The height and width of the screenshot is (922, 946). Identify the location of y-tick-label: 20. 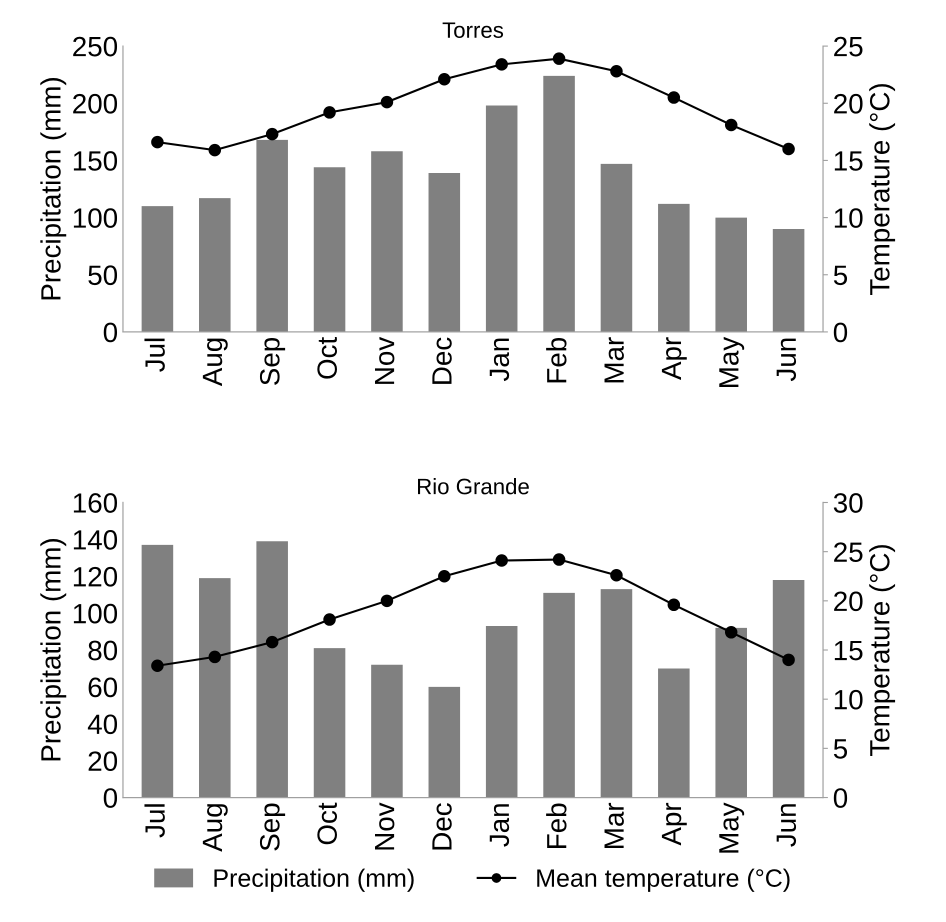
(103, 761).